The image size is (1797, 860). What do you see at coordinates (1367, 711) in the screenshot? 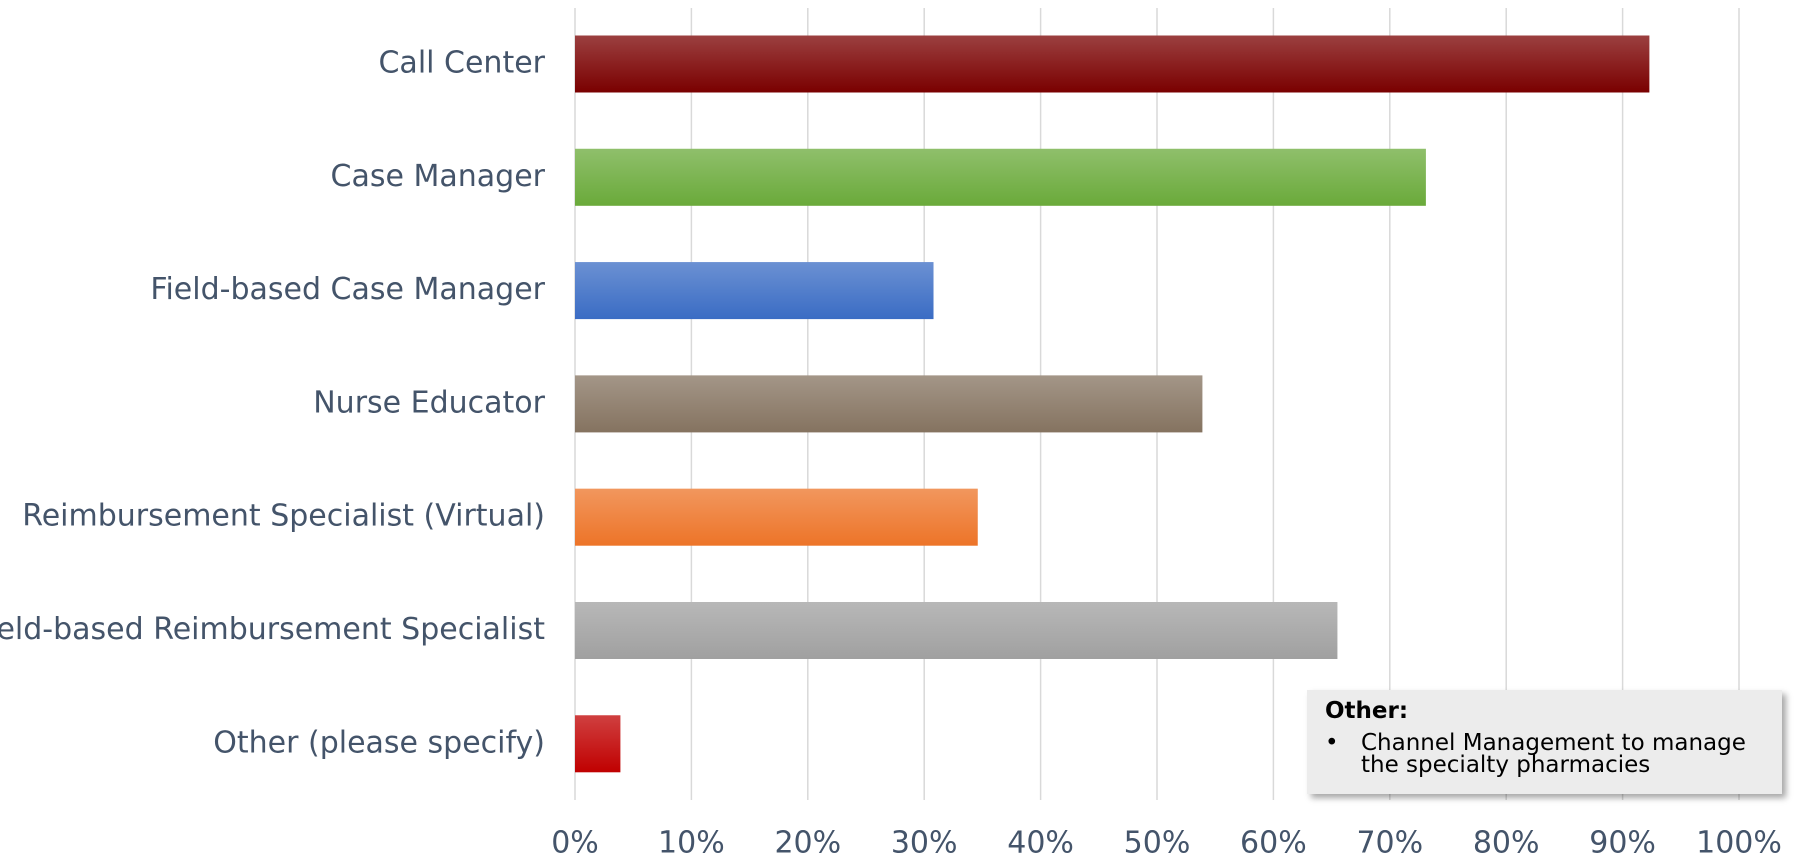
I see `annotation-title: Other:` at bounding box center [1367, 711].